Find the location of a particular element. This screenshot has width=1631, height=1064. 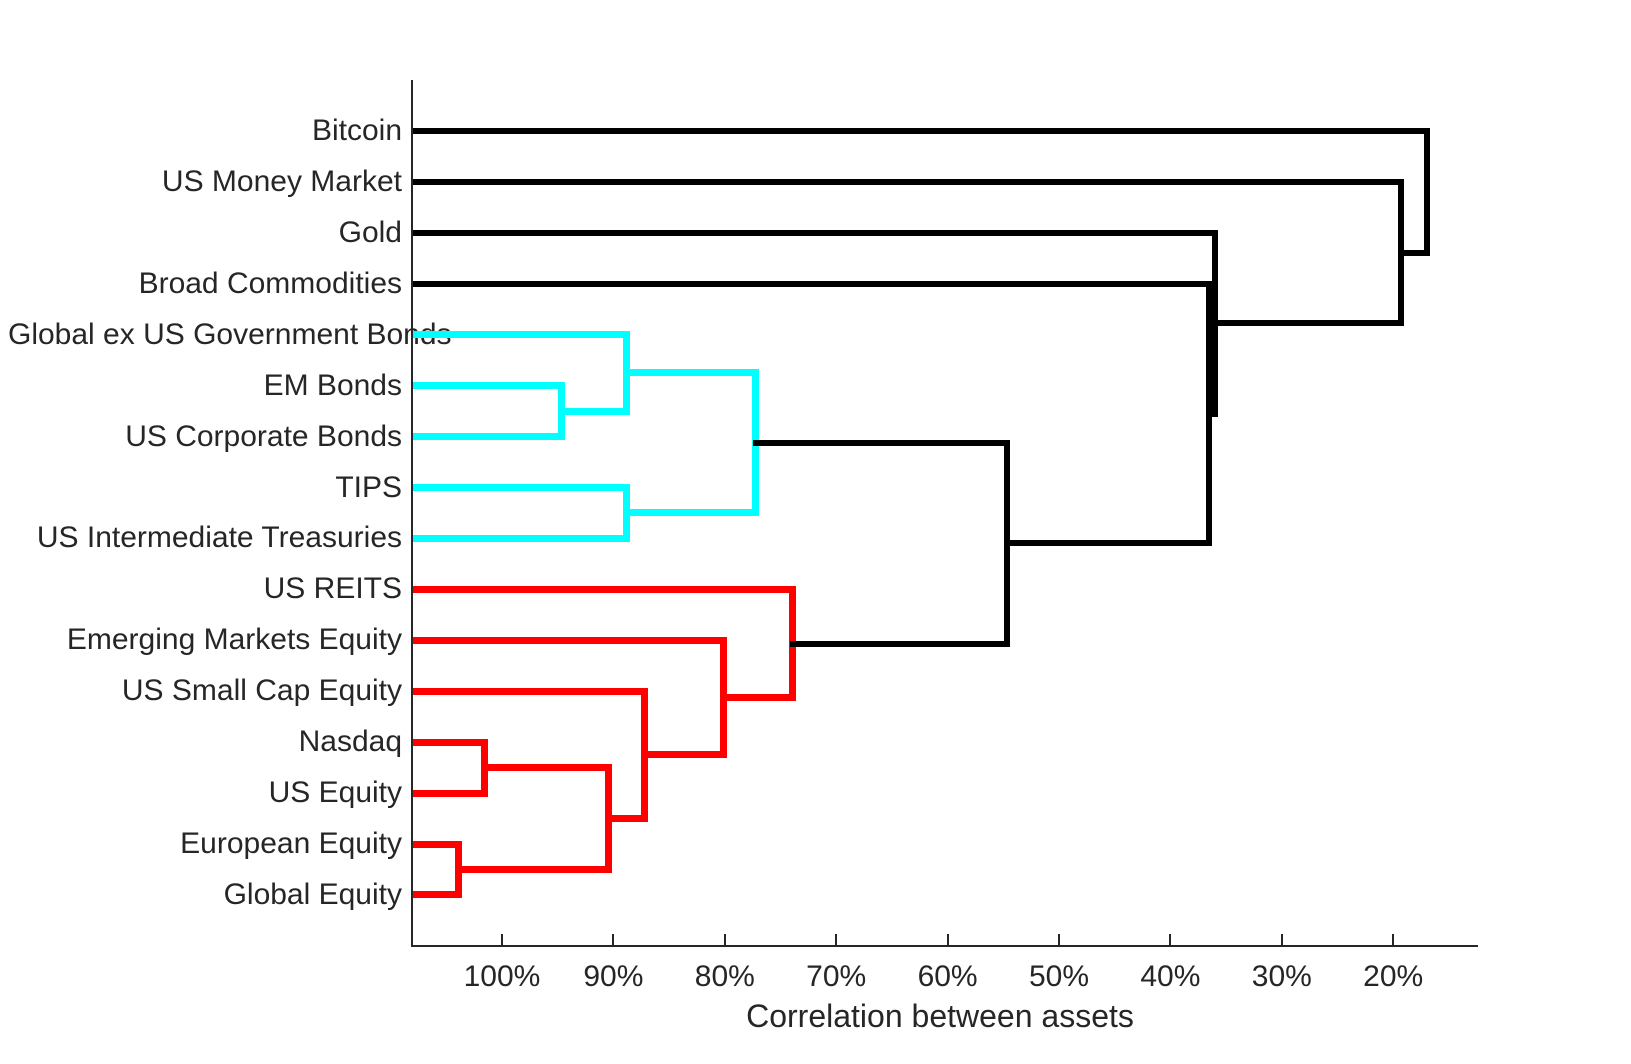

leaf-label-broad-commodities: Broad Commodities is located at coordinates (270, 283).